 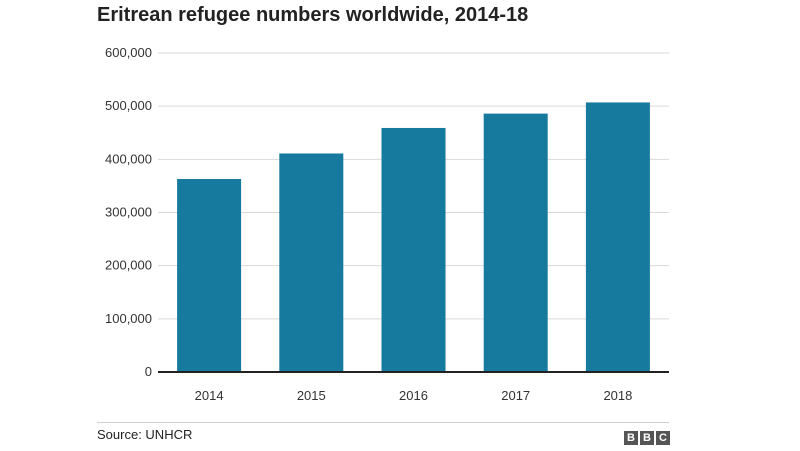 I want to click on x-tick-label: 2016, so click(x=413, y=395).